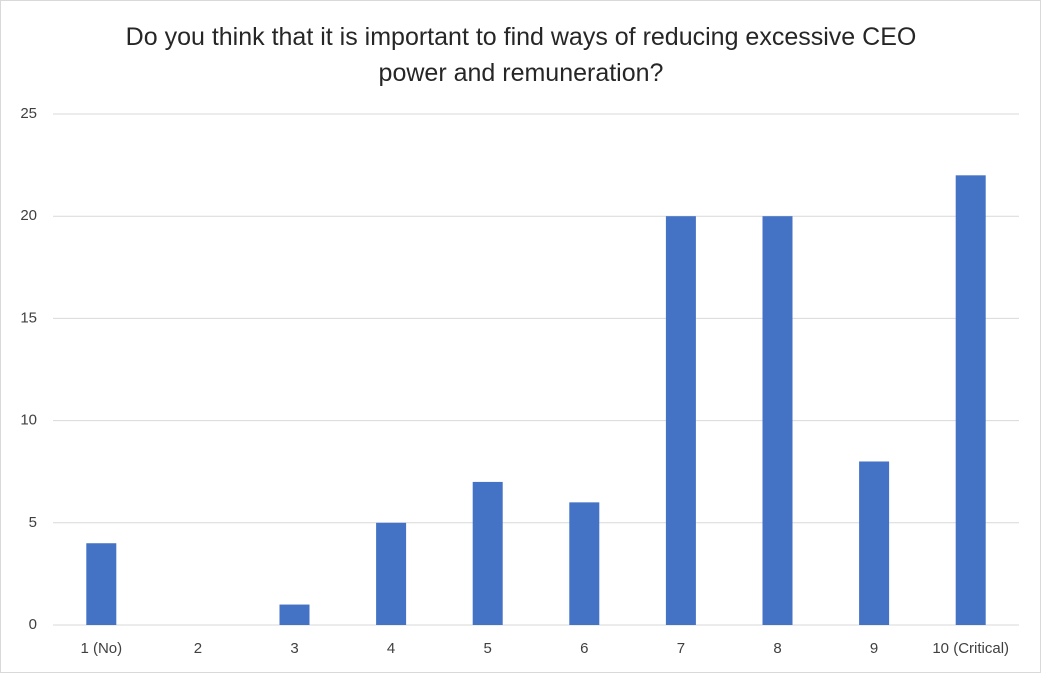 The height and width of the screenshot is (673, 1041). Describe the element at coordinates (874, 648) in the screenshot. I see `x-tick-label: 9` at that location.